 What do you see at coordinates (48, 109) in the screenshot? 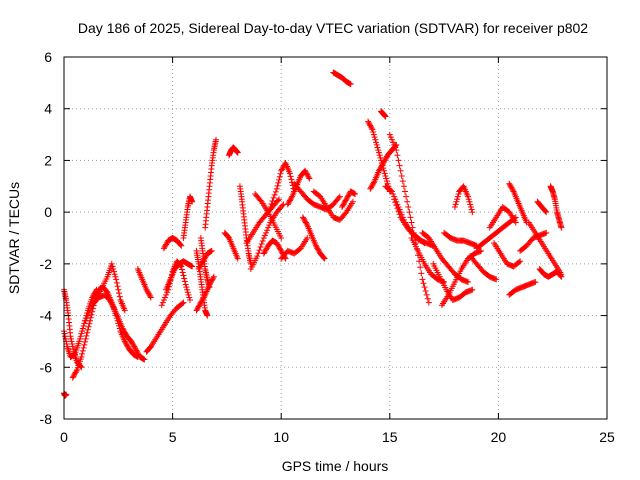
I see `y-tick-label: 4` at bounding box center [48, 109].